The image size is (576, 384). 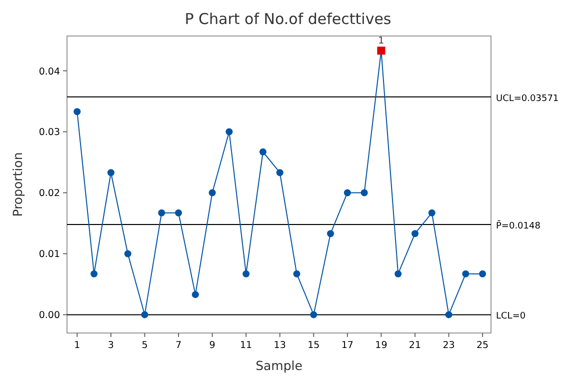 I want to click on x-tick-label: 15, so click(x=314, y=345).